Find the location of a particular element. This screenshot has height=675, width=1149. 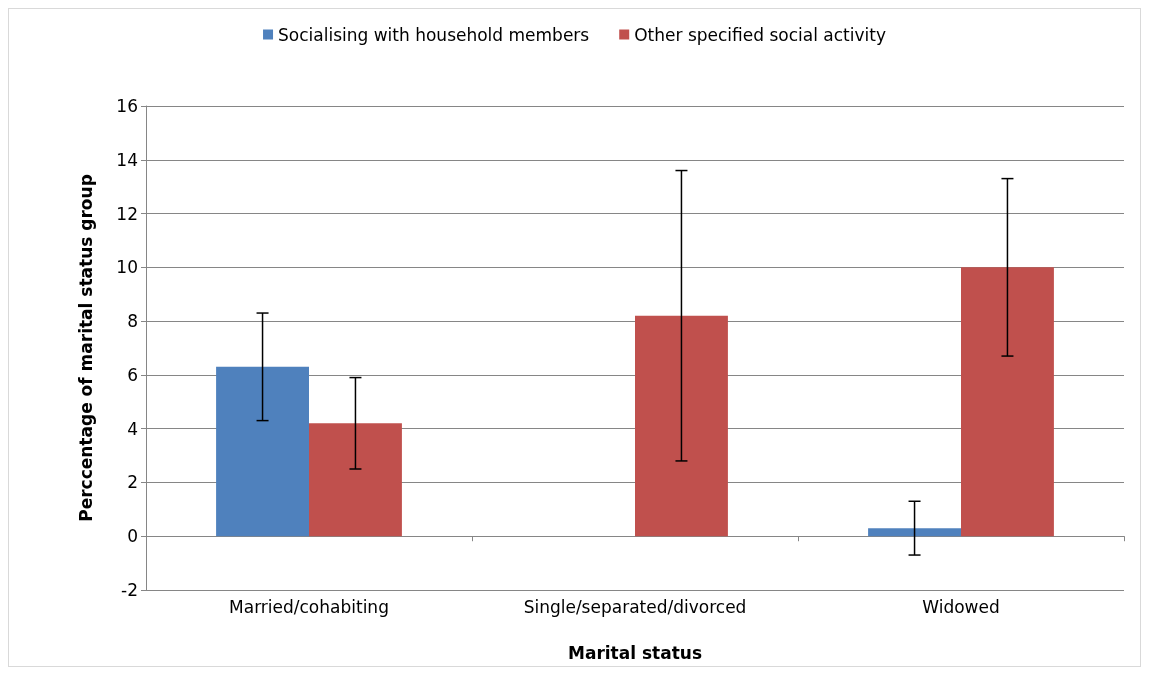

y-tick-label: 6 is located at coordinates (132, 374).